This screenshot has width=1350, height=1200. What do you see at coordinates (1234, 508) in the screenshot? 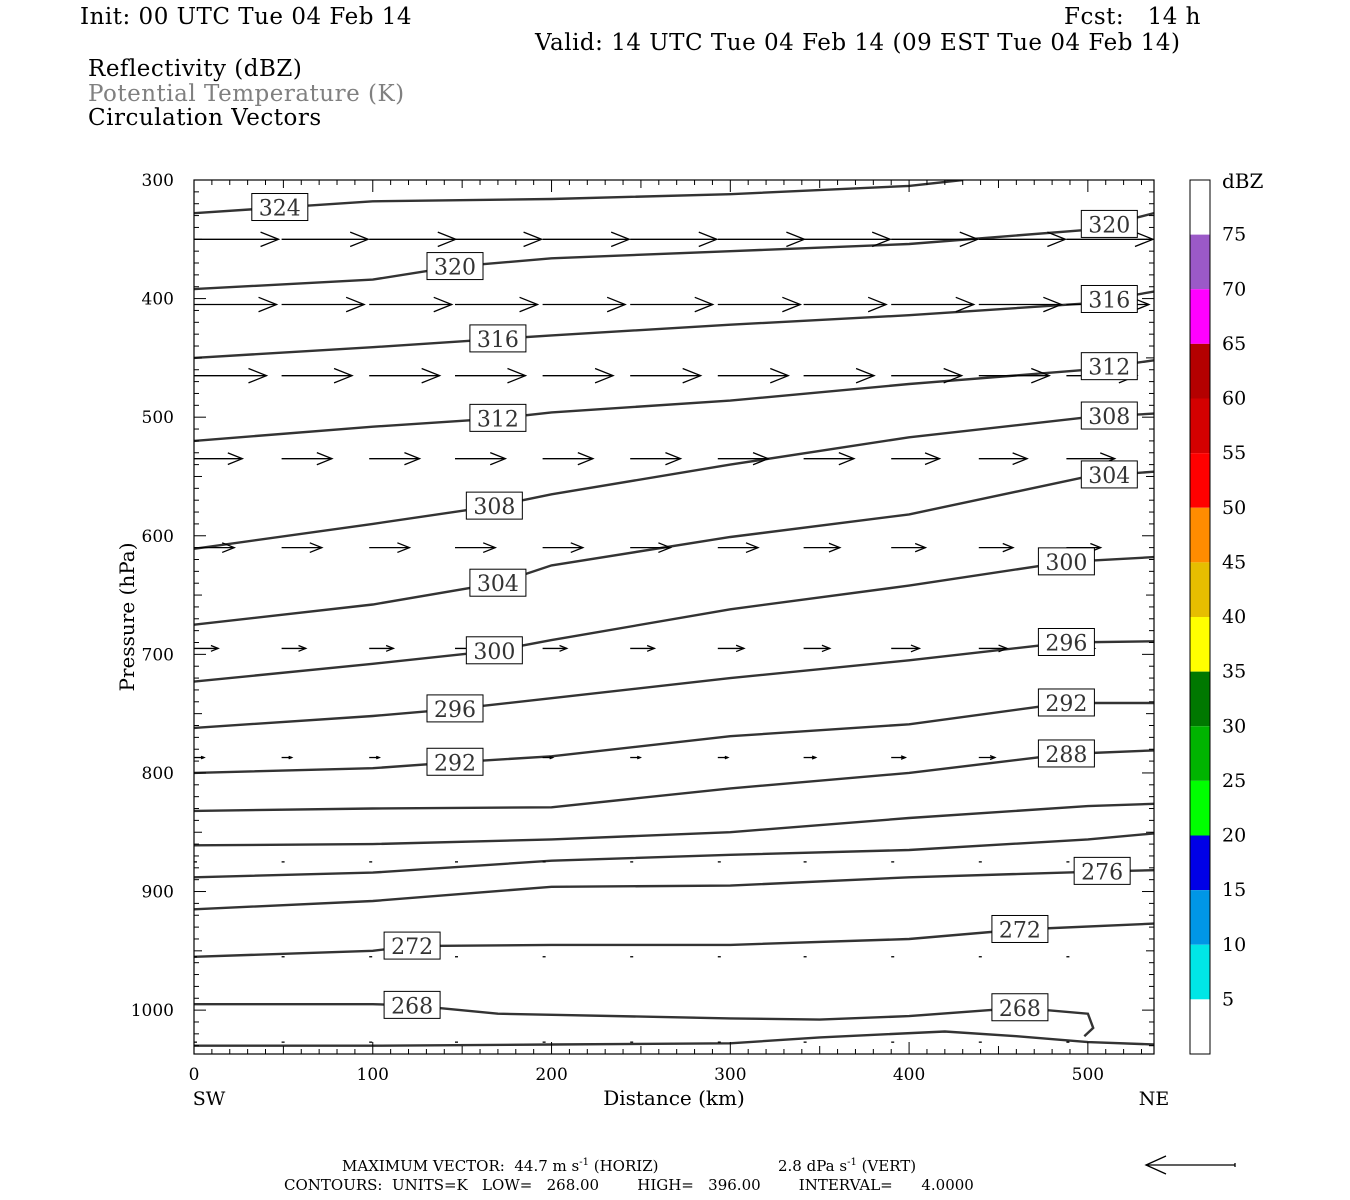
I see `colorbar-label: 50` at bounding box center [1234, 508].